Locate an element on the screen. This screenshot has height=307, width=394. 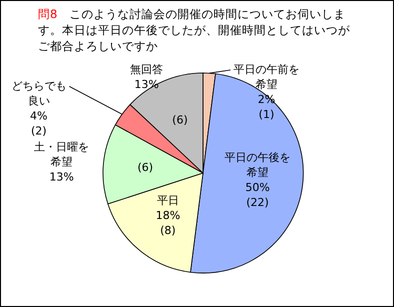
chart-title: 問8 このような討論会の開催の時間についてお伺いします。本日は平日の午後でしたが、開催時間としてはいつがご都合よろしいですか is located at coordinates (194, 30).